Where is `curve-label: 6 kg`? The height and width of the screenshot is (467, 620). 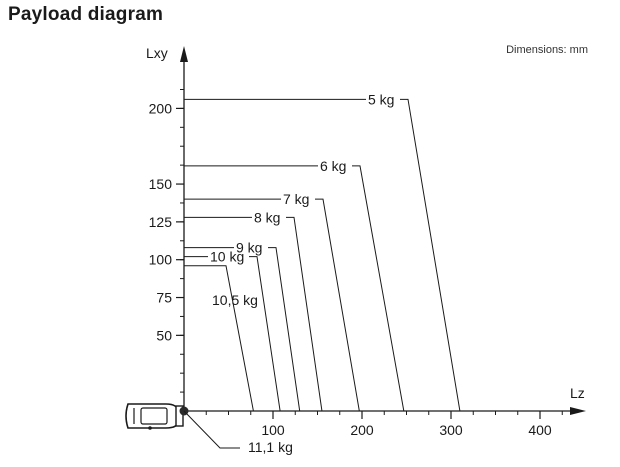
curve-label: 6 kg is located at coordinates (333, 166).